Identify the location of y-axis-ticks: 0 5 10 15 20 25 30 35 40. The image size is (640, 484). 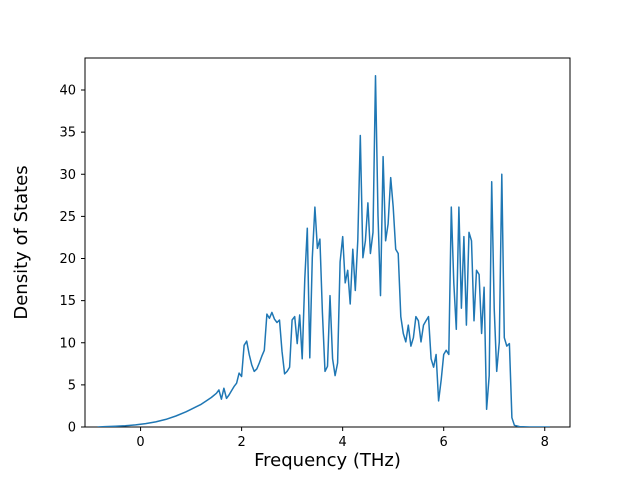
(72, 260).